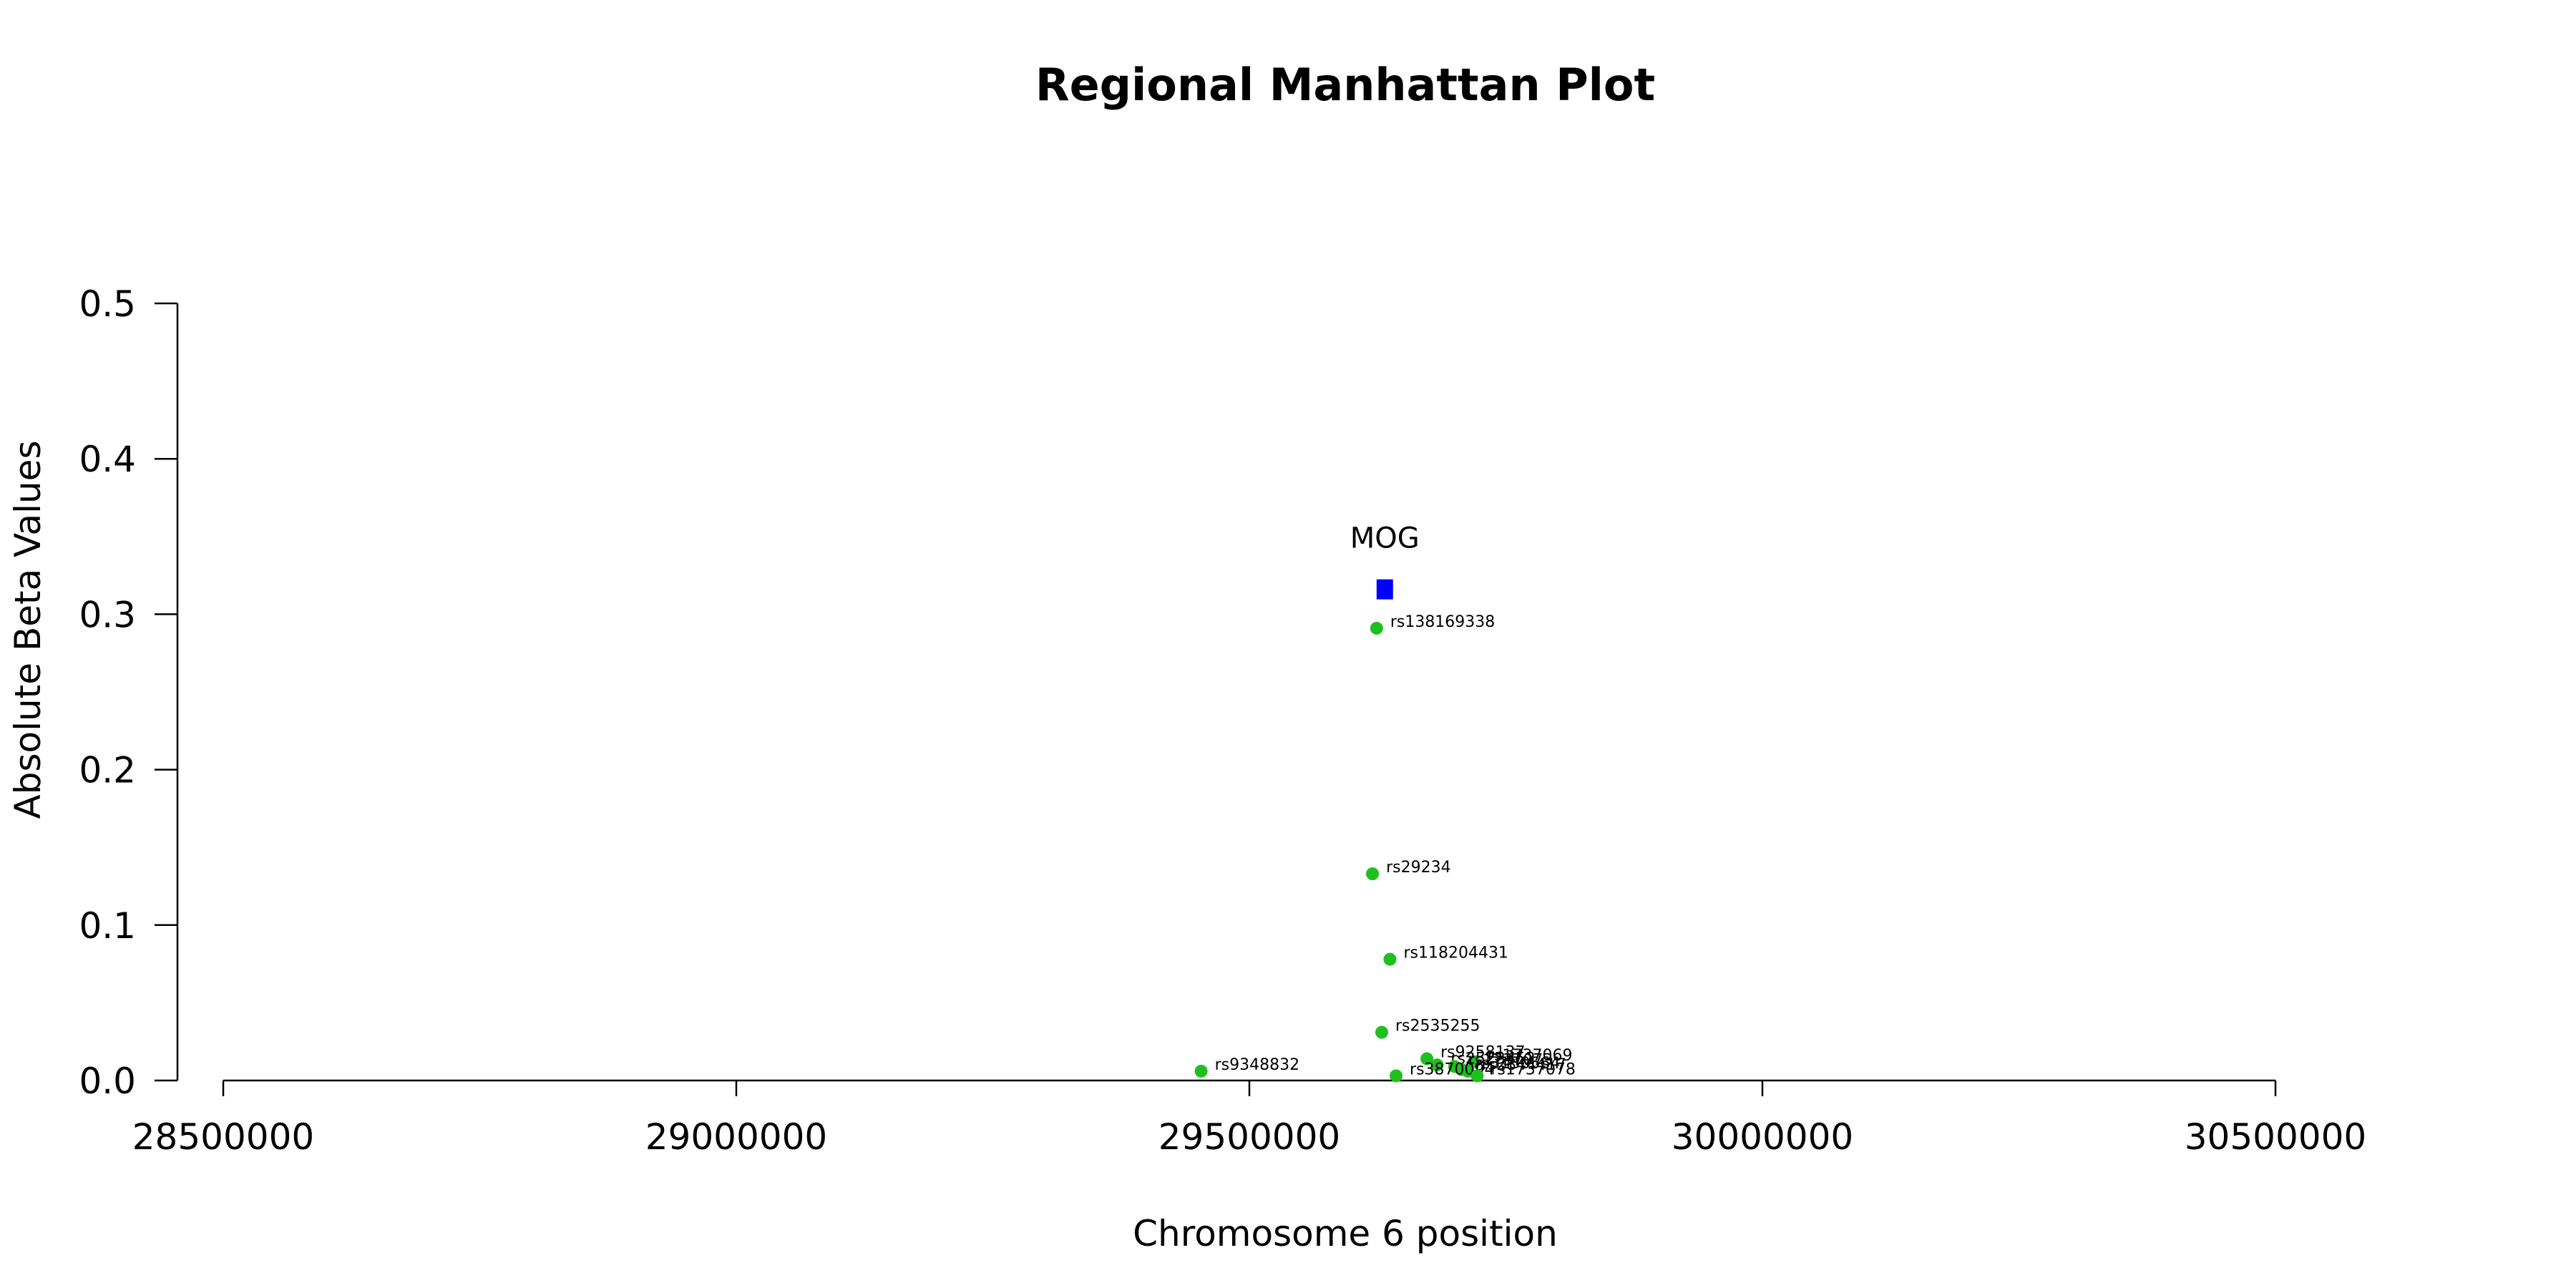 Image resolution: width=2576 pixels, height=1288 pixels. I want to click on y-tick-label: 0.3, so click(107, 614).